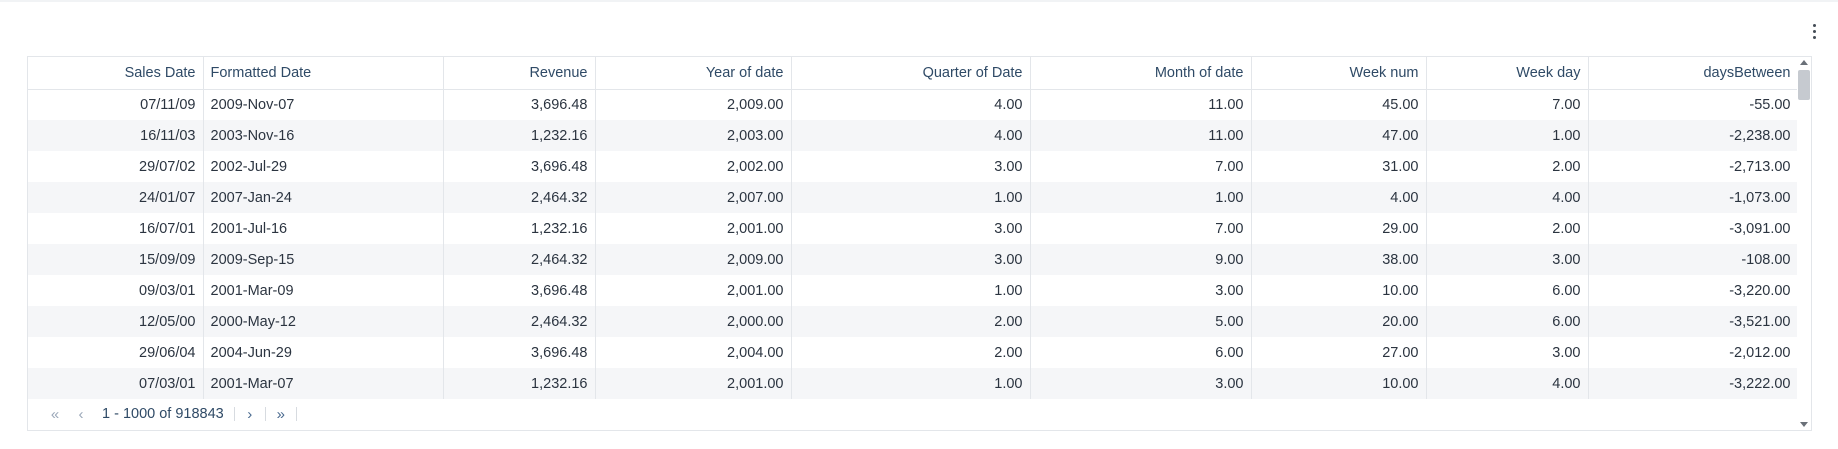  What do you see at coordinates (116, 259) in the screenshot?
I see `table-cell: 15/09/09` at bounding box center [116, 259].